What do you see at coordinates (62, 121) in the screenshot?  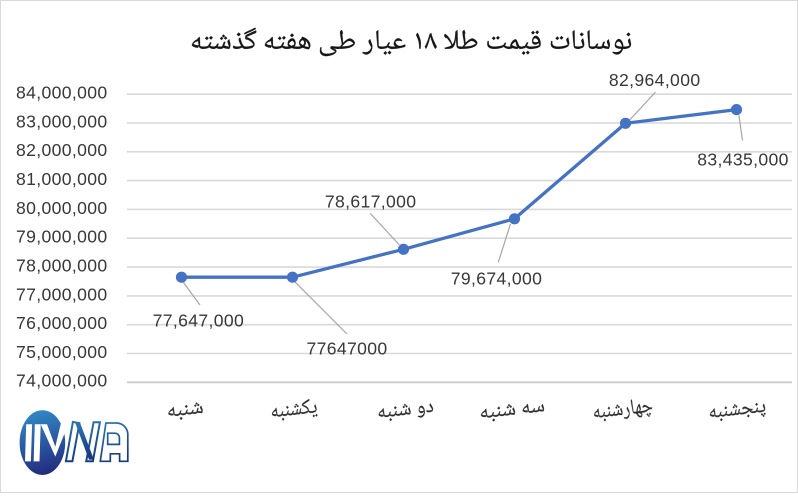 I see `svg-text: 83,000,000` at bounding box center [62, 121].